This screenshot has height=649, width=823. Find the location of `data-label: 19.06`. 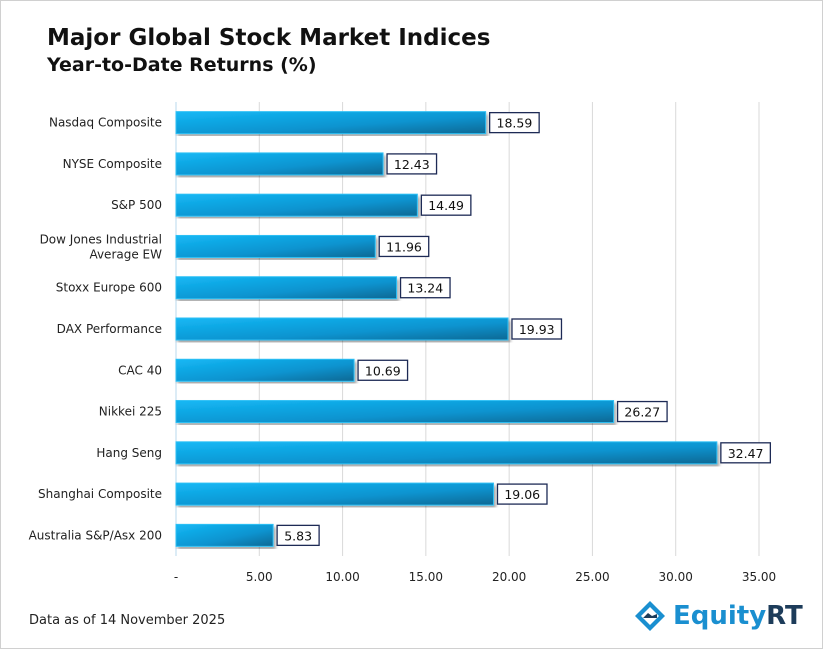

data-label: 19.06 is located at coordinates (522, 494).